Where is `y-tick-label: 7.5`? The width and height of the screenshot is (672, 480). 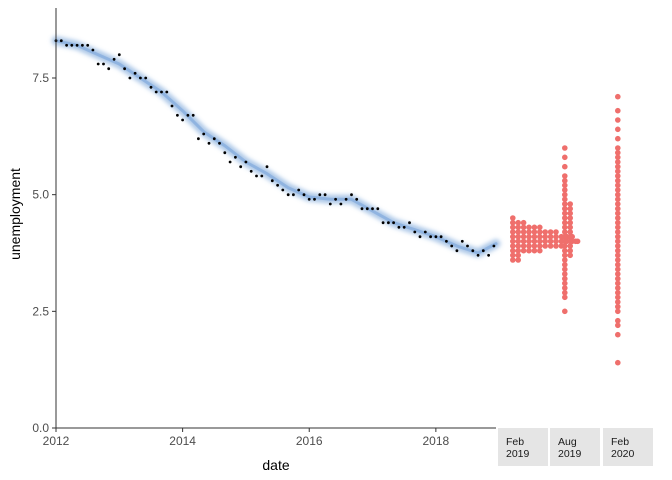 y-tick-label: 7.5 is located at coordinates (40, 78).